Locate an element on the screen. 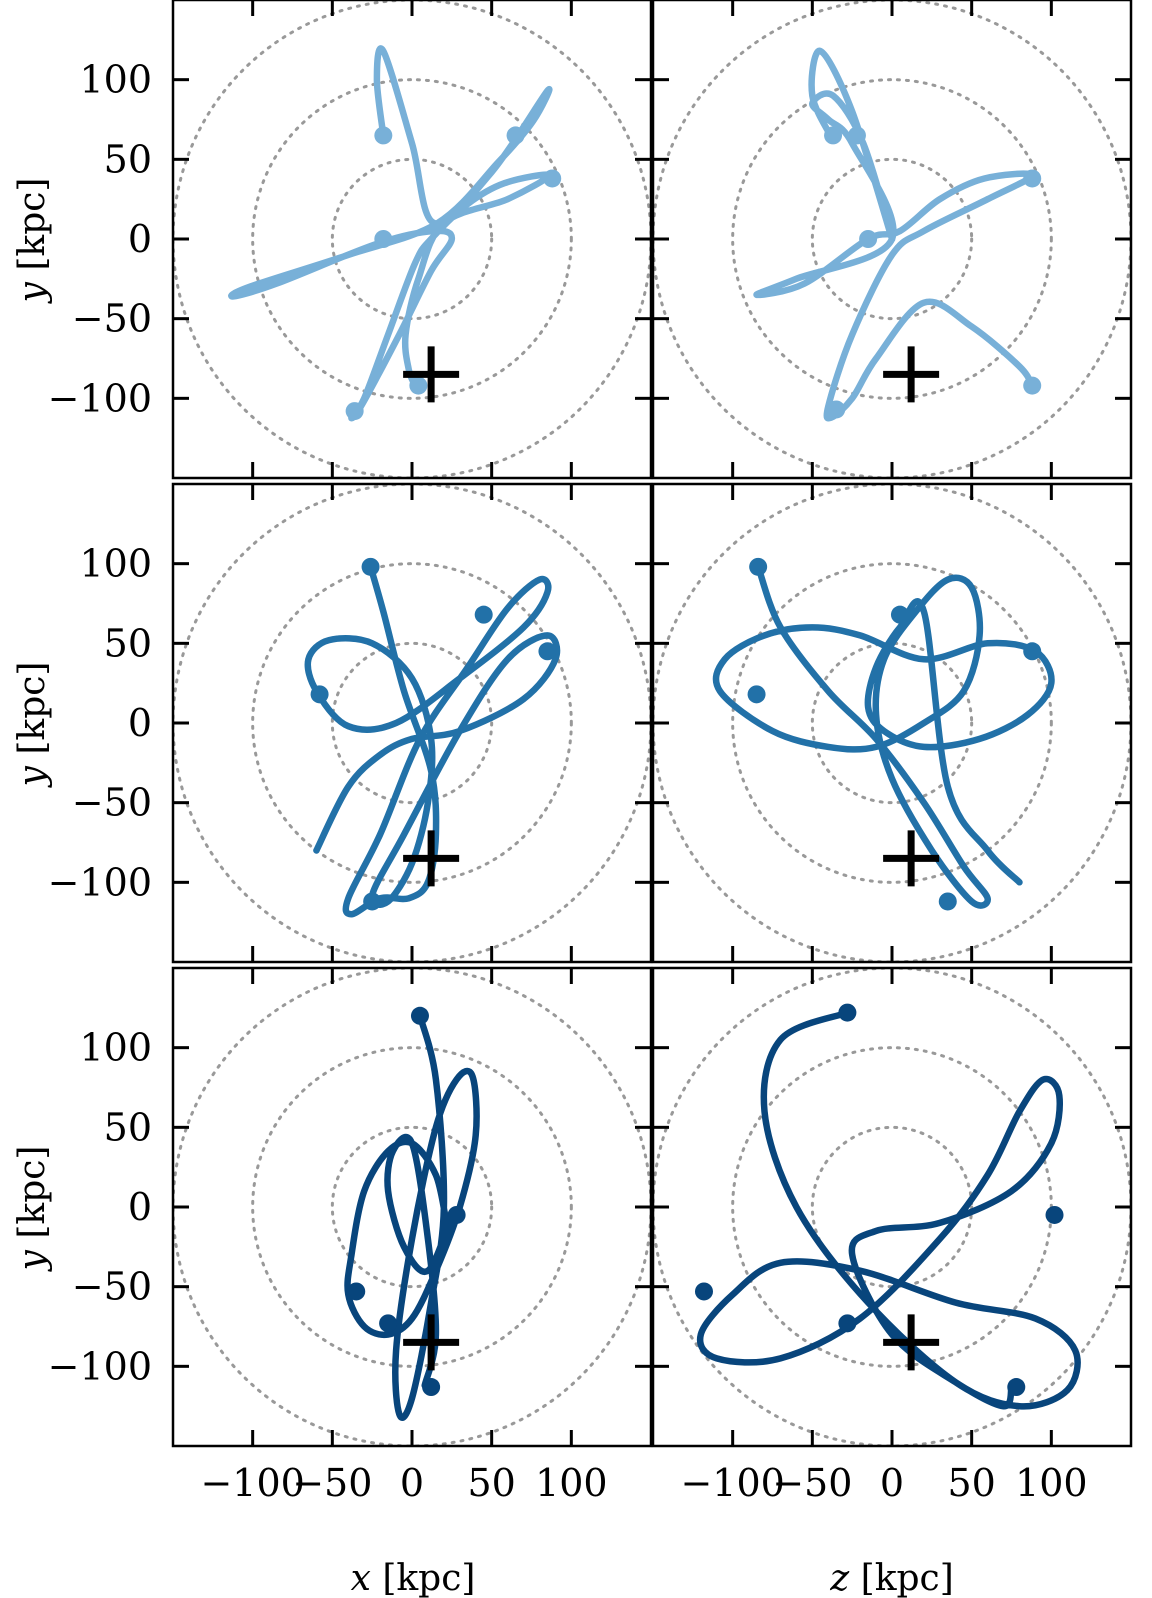  panel-r1-c1 is located at coordinates (412, 239).